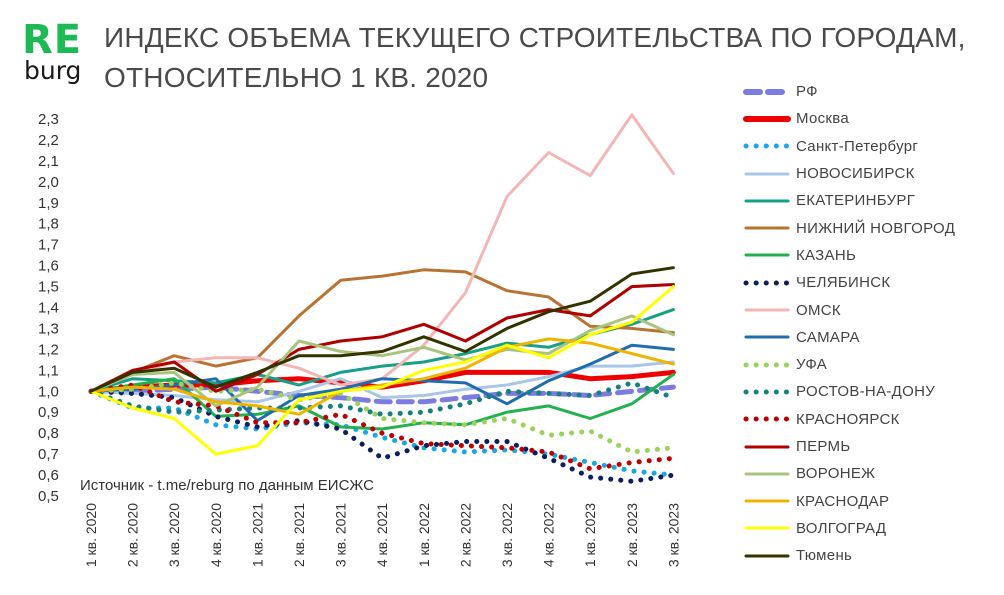 Image resolution: width=1004 pixels, height=595 pixels. I want to click on legend-label: ЕКАТЕРИНБУРГ, so click(856, 201).